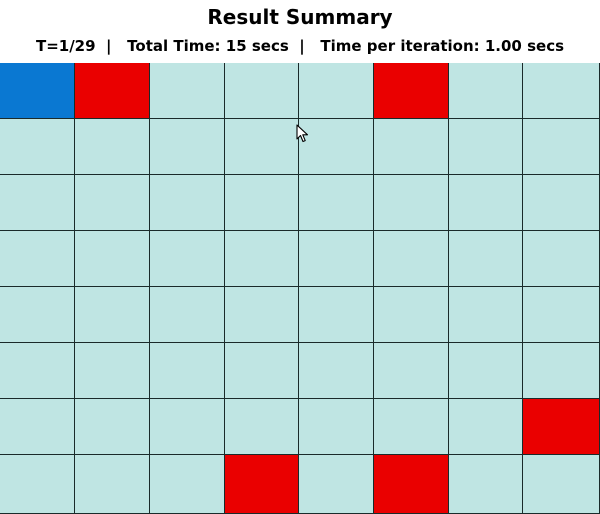  I want to click on agent-cell, so click(37, 91).